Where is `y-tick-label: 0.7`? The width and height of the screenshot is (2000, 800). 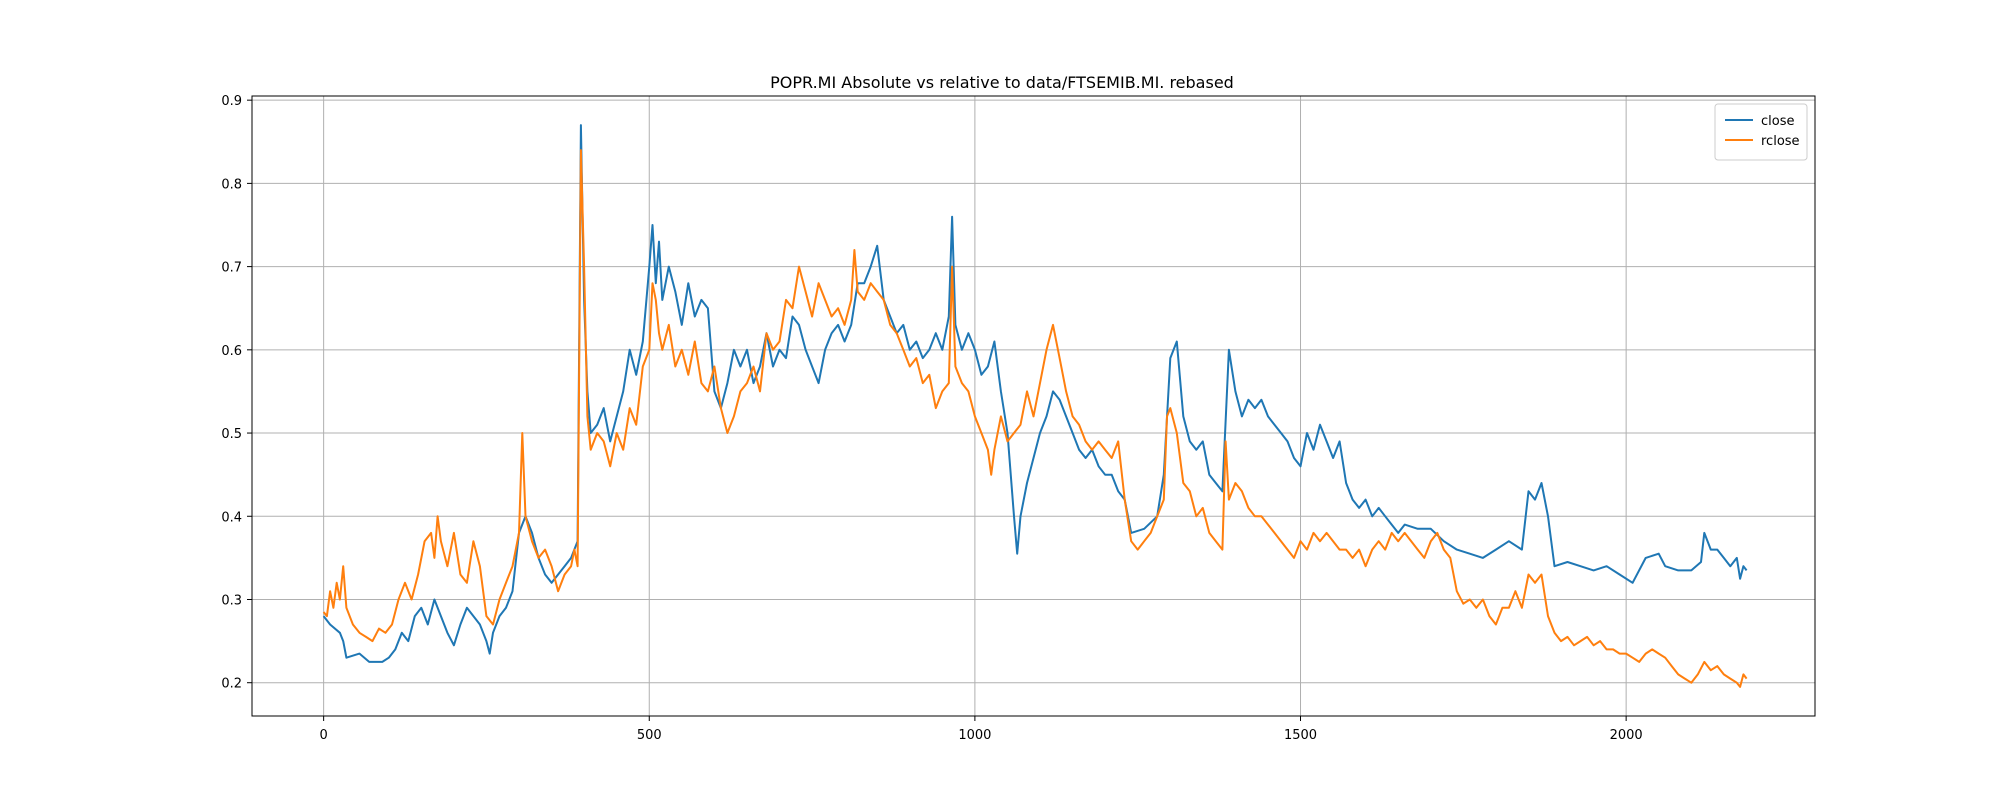 y-tick-label: 0.7 is located at coordinates (231, 268).